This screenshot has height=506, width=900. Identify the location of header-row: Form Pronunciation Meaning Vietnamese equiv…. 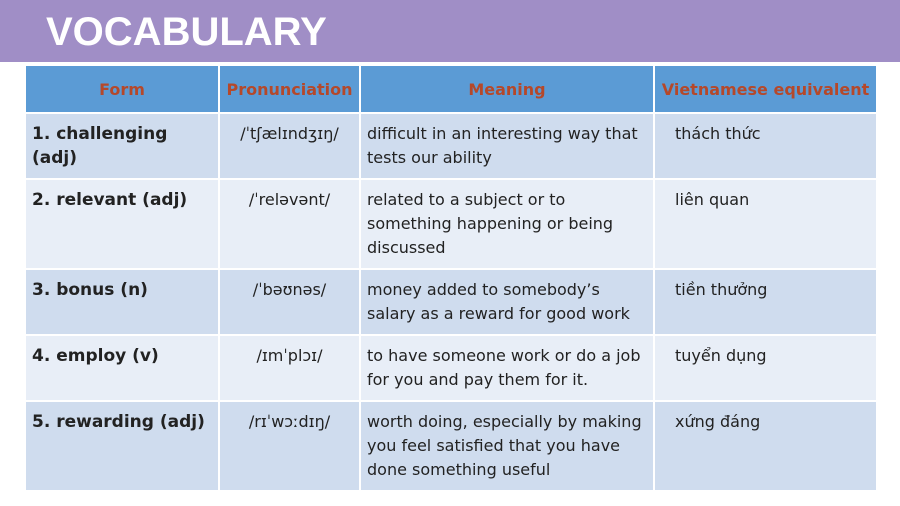
(451, 89).